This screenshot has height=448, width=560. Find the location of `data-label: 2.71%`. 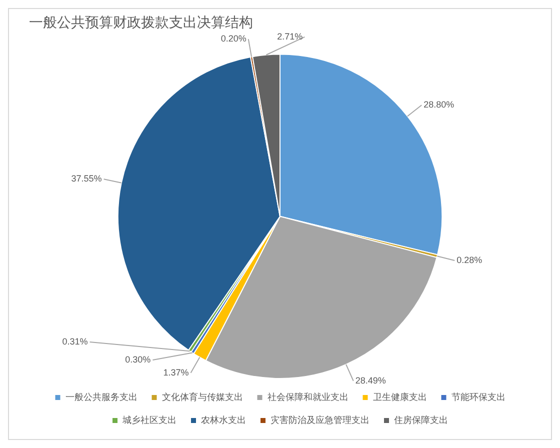

data-label: 2.71% is located at coordinates (290, 36).